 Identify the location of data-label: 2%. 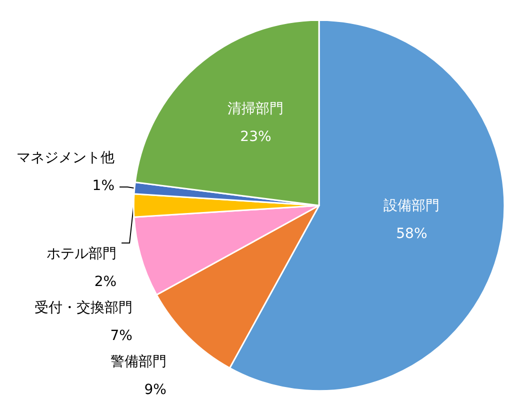
(105, 282).